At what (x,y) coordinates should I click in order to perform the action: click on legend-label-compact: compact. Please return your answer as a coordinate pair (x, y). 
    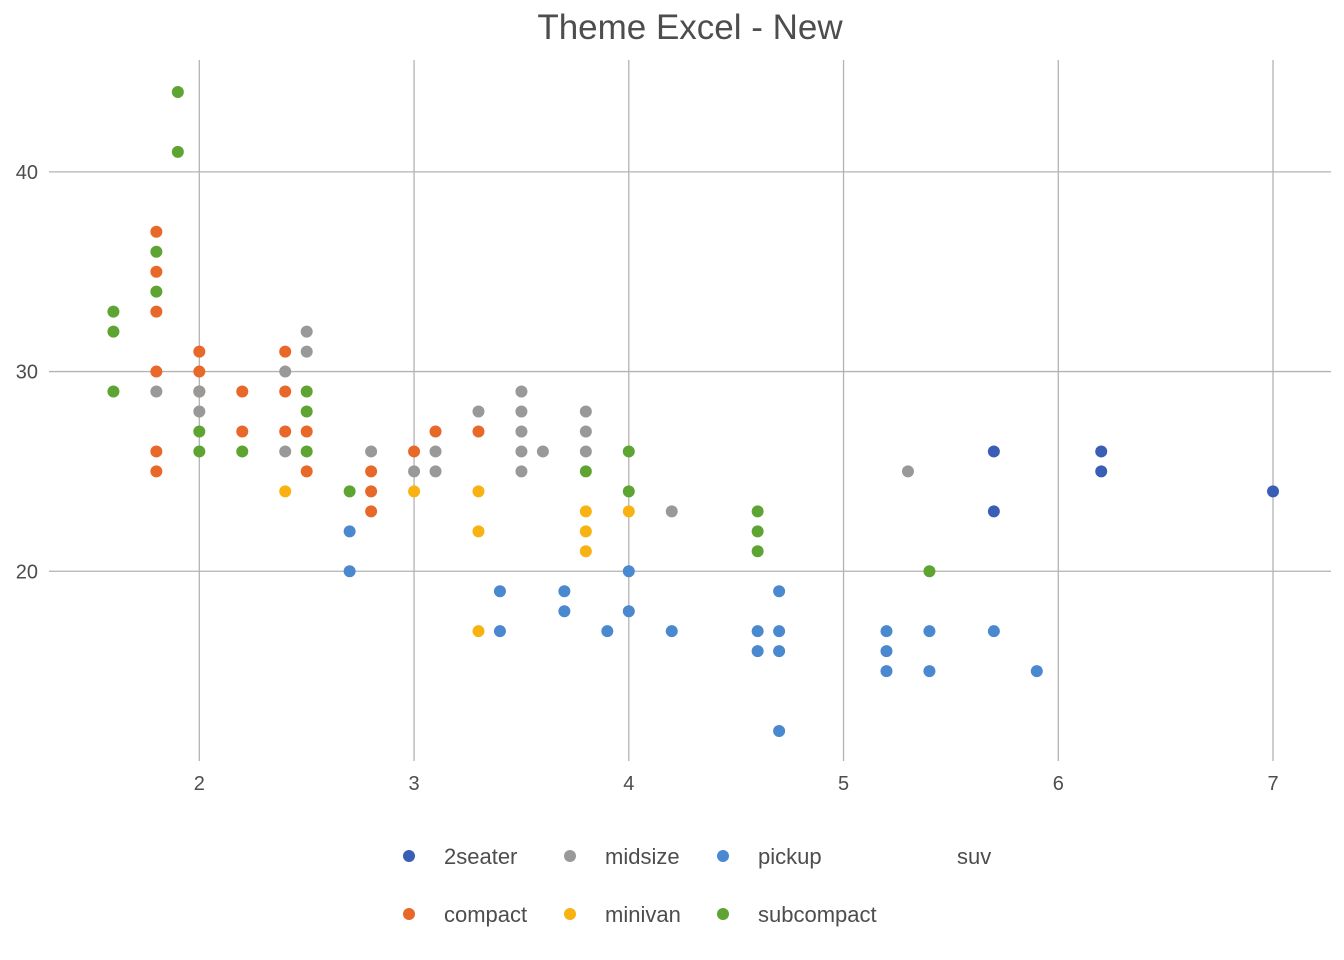
    Looking at the image, I should click on (485, 914).